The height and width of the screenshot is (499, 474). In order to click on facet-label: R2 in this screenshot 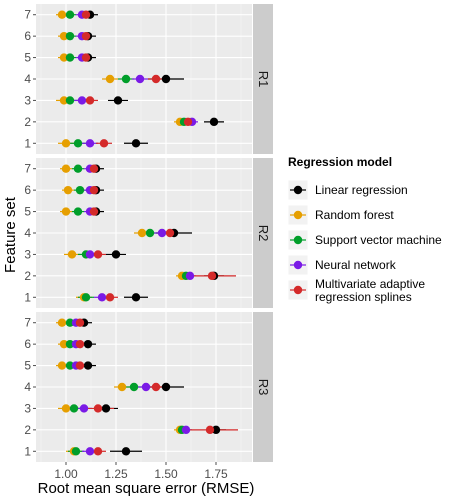, I will do `click(263, 233)`.